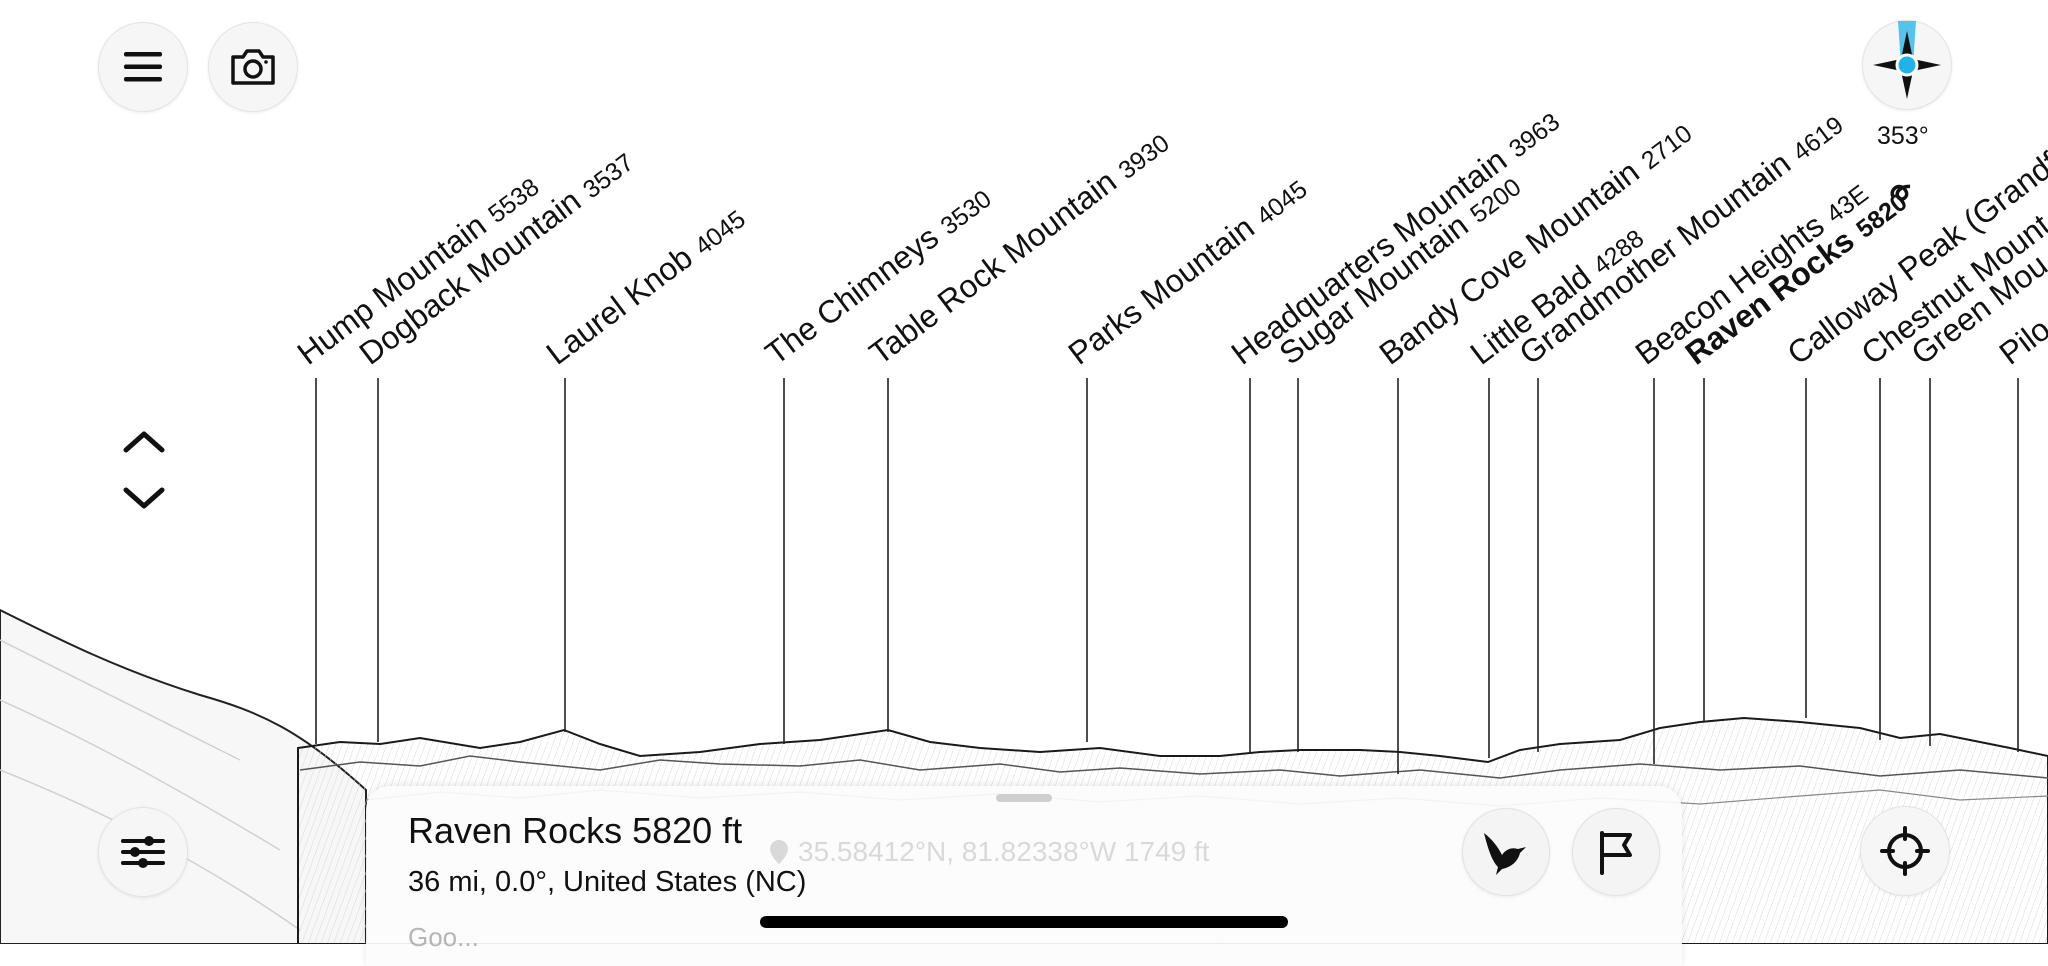  I want to click on filters-button, so click(143, 852).